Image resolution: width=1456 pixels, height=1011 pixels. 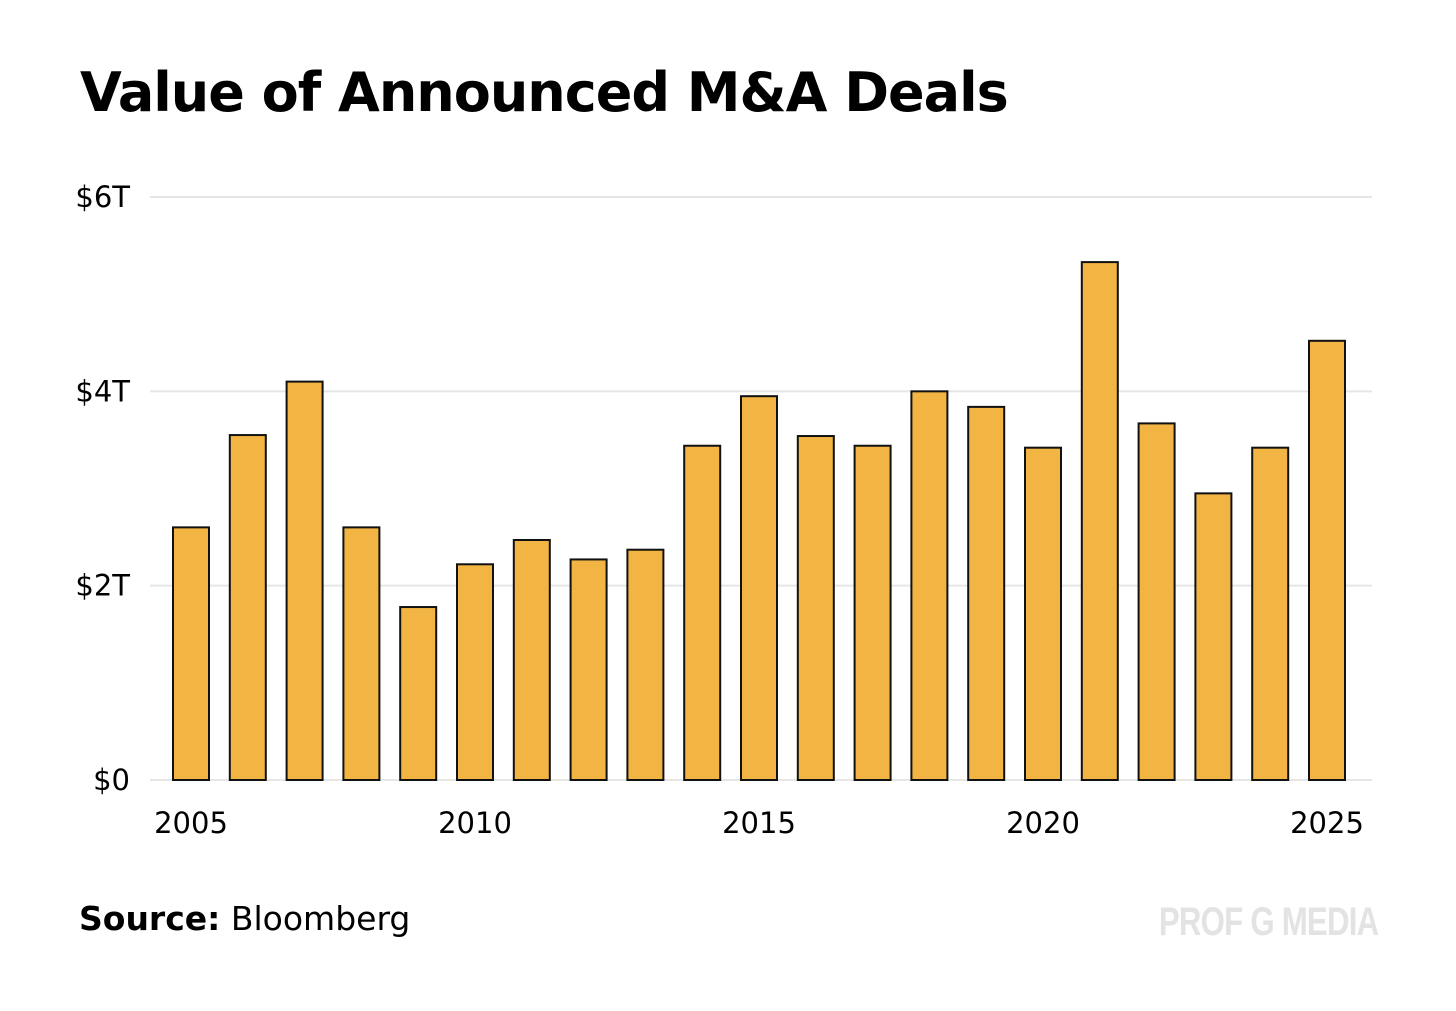 I want to click on source-text: Bloomberg, so click(x=320, y=918).